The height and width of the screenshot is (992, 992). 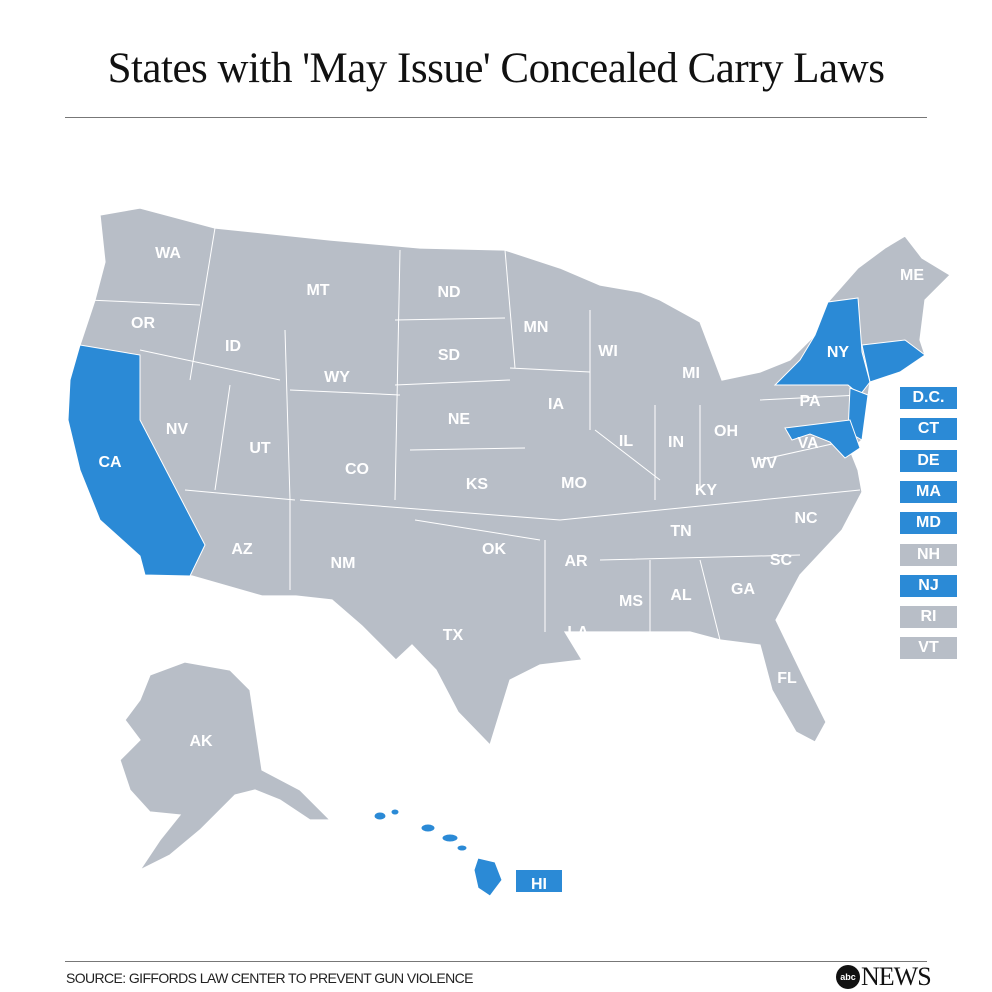 What do you see at coordinates (233, 346) in the screenshot?
I see `state-label-id: ID` at bounding box center [233, 346].